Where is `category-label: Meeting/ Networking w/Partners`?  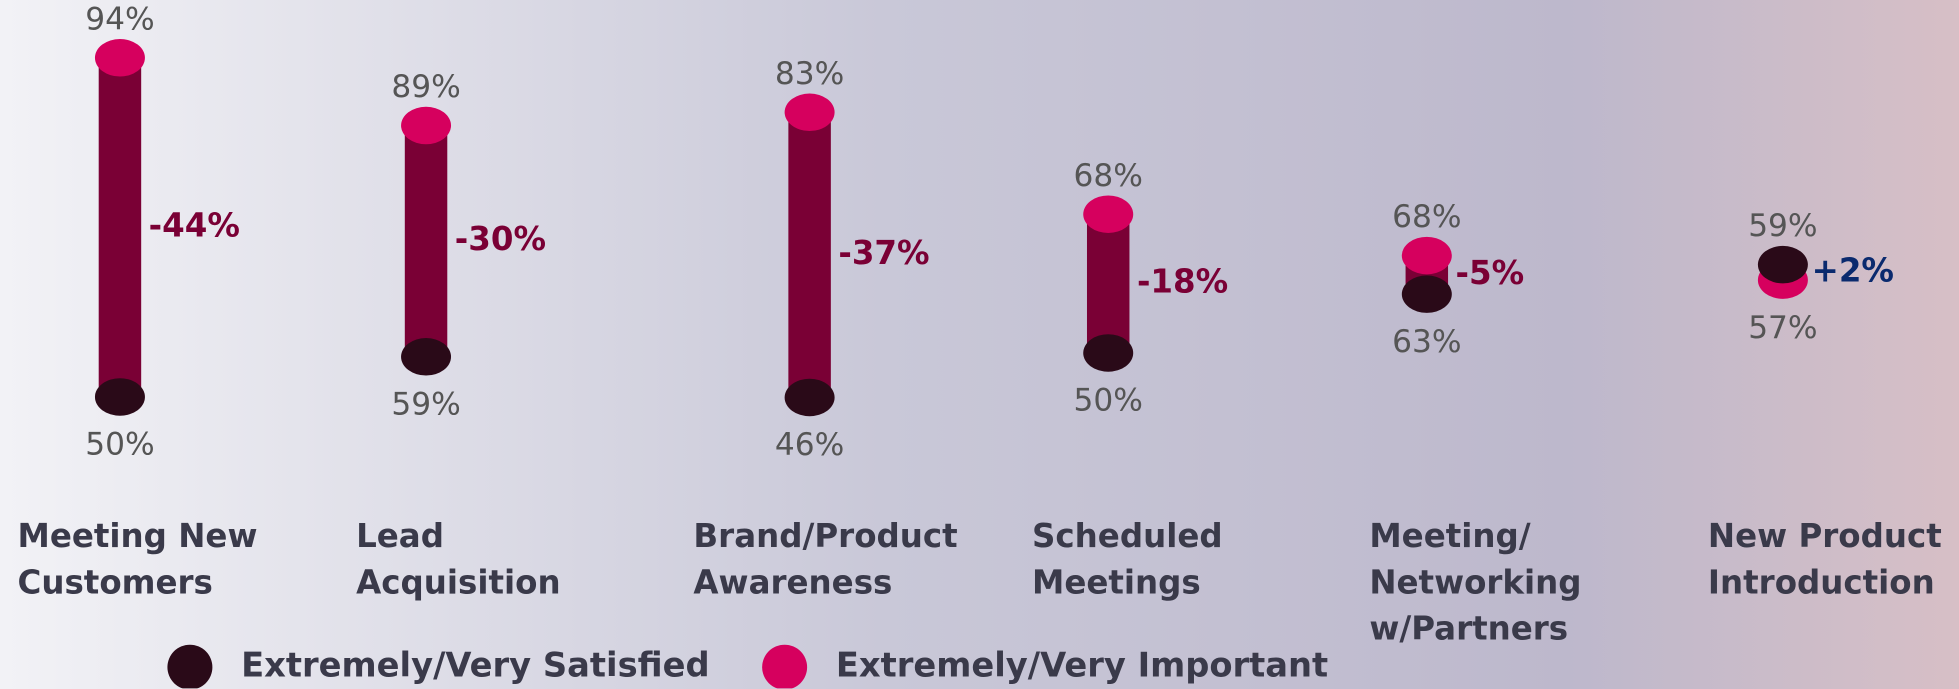 category-label: Meeting/ Networking w/Partners is located at coordinates (1475, 583).